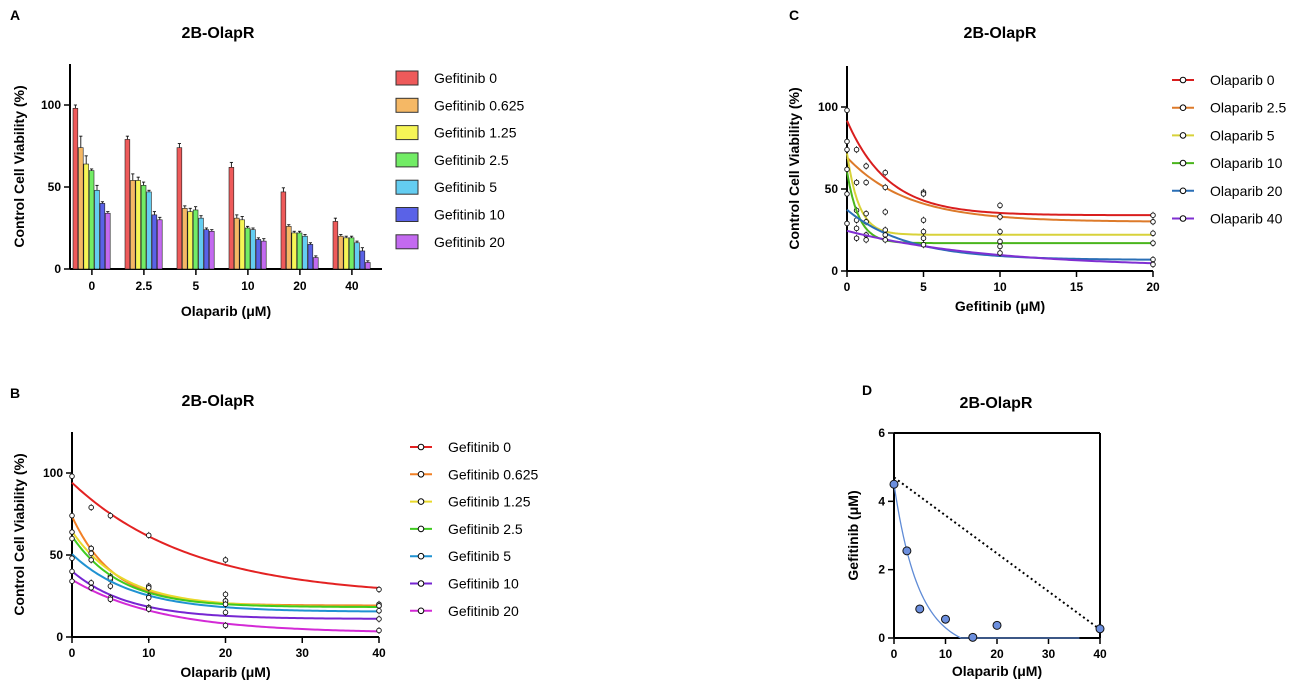  I want to click on panel-b-letter: B, so click(15, 393).